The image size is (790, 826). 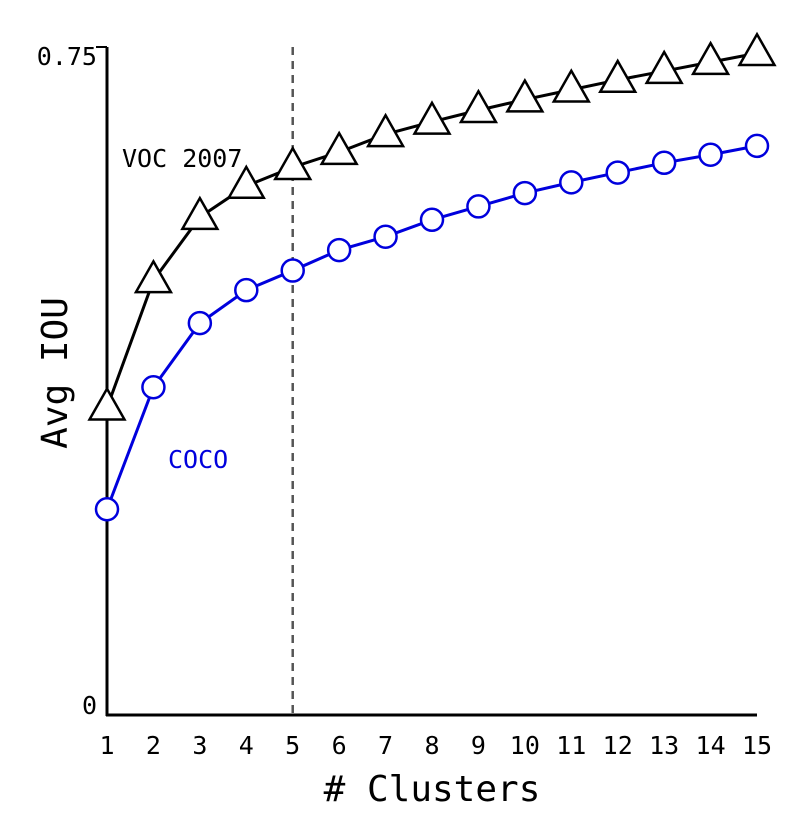 I want to click on x-tick-label: 13, so click(x=664, y=745).